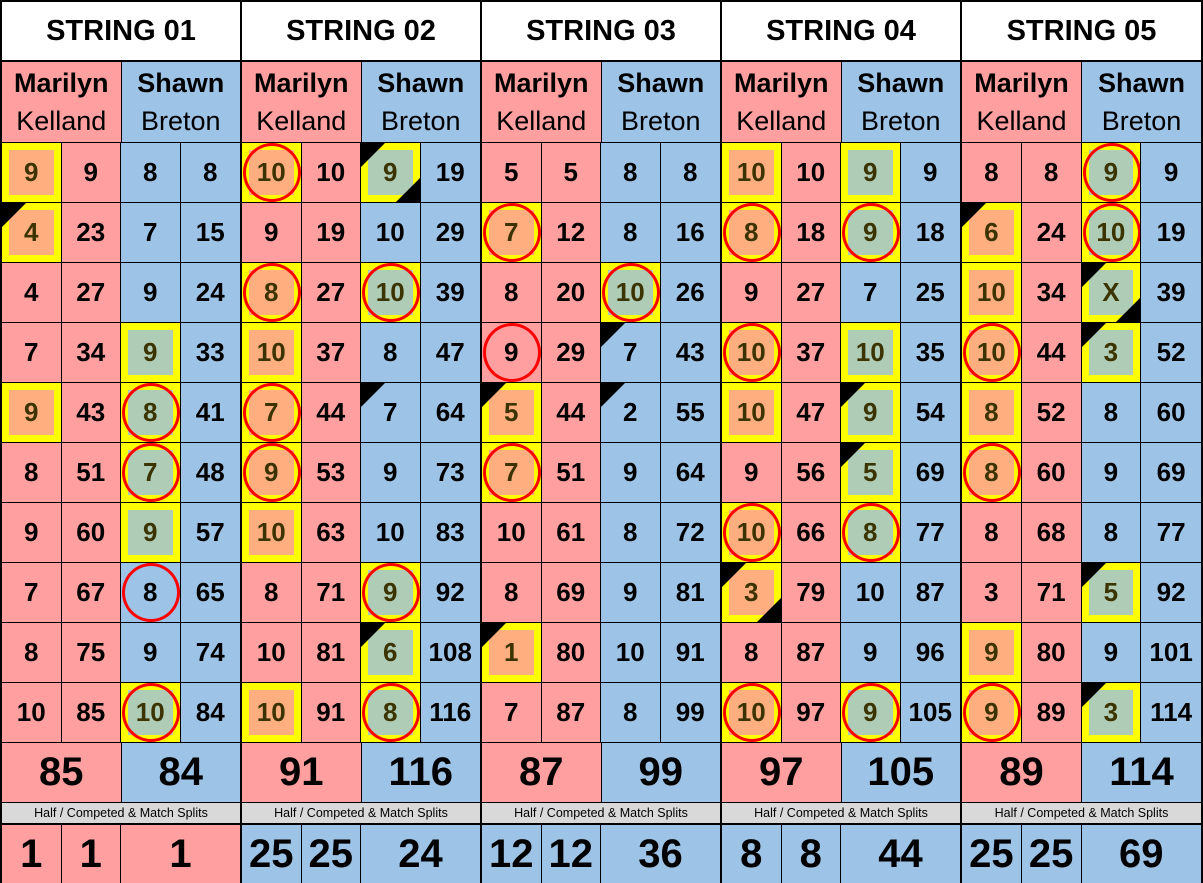 The height and width of the screenshot is (883, 1203). Describe the element at coordinates (407, 190) in the screenshot. I see `corner-triangle-bottom-right-icon` at that location.